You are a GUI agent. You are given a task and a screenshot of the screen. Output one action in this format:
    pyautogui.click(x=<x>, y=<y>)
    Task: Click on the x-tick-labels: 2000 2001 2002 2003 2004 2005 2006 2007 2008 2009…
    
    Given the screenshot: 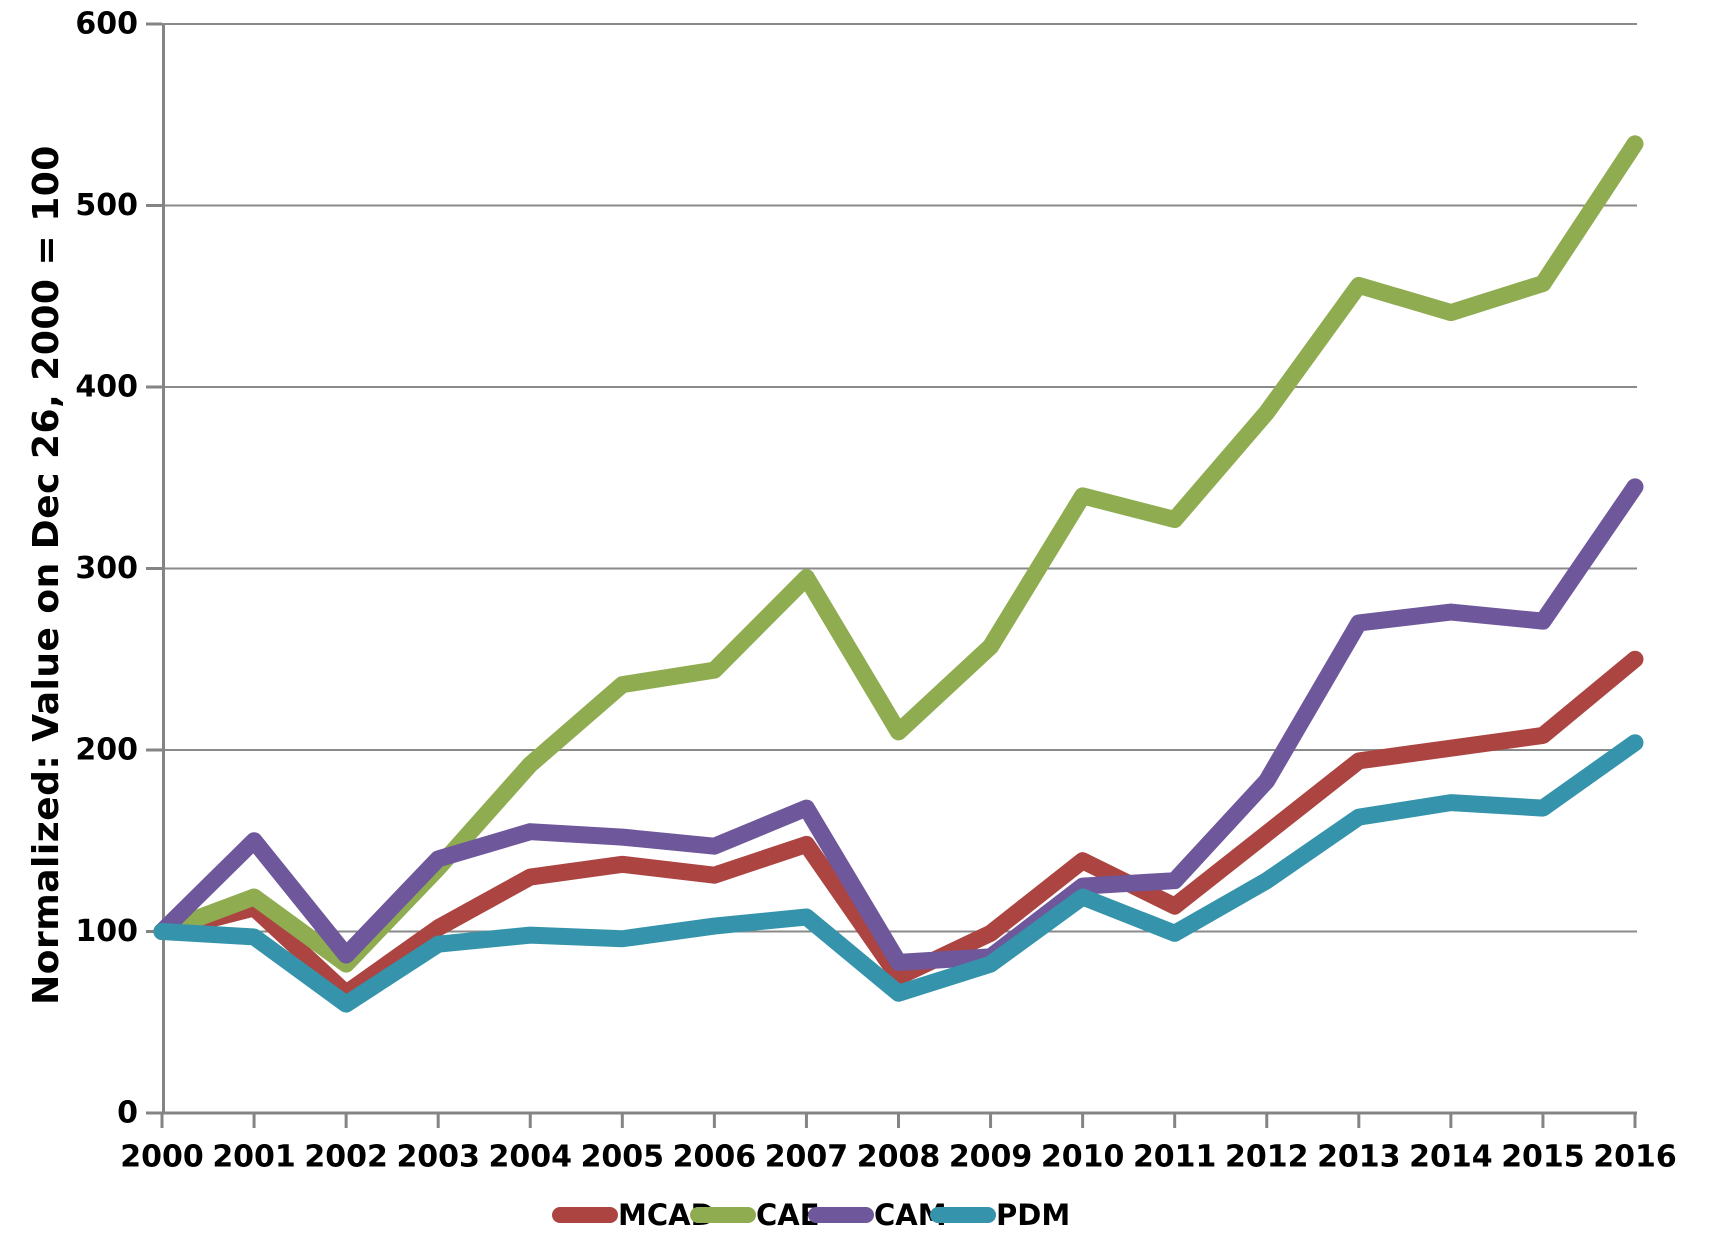 What is the action you would take?
    pyautogui.click(x=898, y=1157)
    